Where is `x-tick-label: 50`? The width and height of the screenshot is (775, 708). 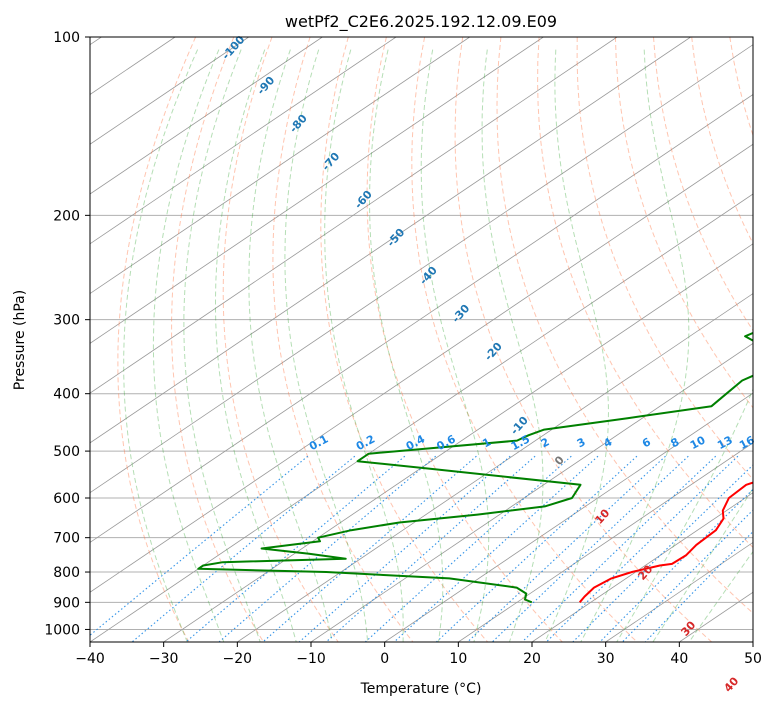
x-tick-label: 50 is located at coordinates (753, 659).